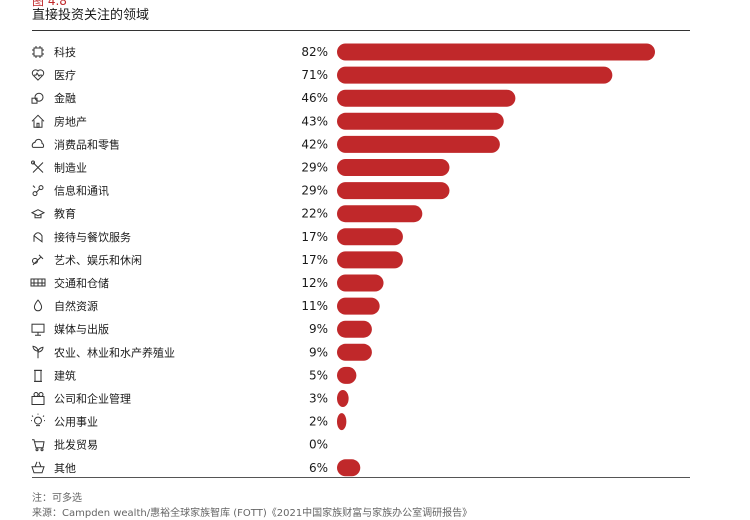 The height and width of the screenshot is (520, 750). What do you see at coordinates (265, 144) in the screenshot?
I see `bar-row: 消费品和零售 42%` at bounding box center [265, 144].